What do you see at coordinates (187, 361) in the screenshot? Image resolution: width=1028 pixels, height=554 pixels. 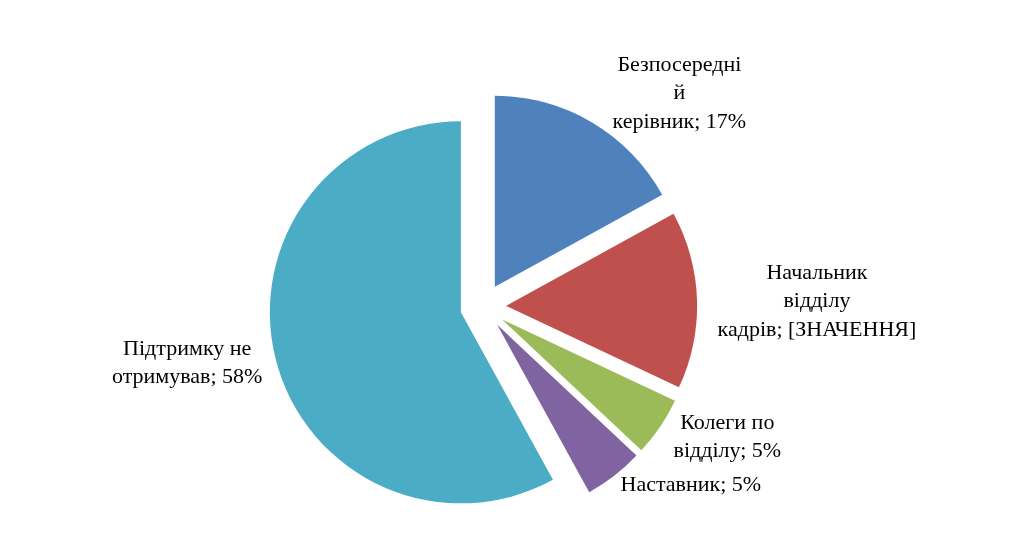 I see `slice-label: Підтримку не отримував; 58%` at bounding box center [187, 361].